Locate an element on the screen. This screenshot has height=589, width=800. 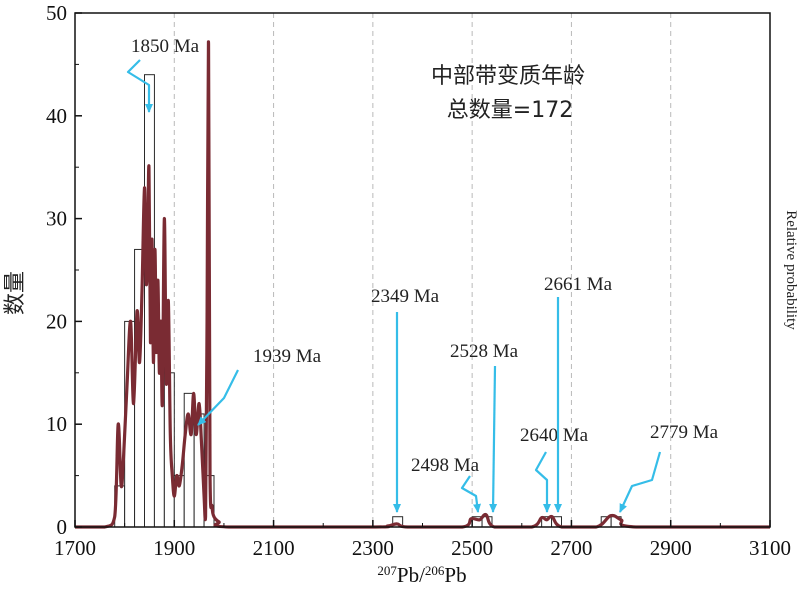
x-tick-label: 2700 is located at coordinates (571, 548).